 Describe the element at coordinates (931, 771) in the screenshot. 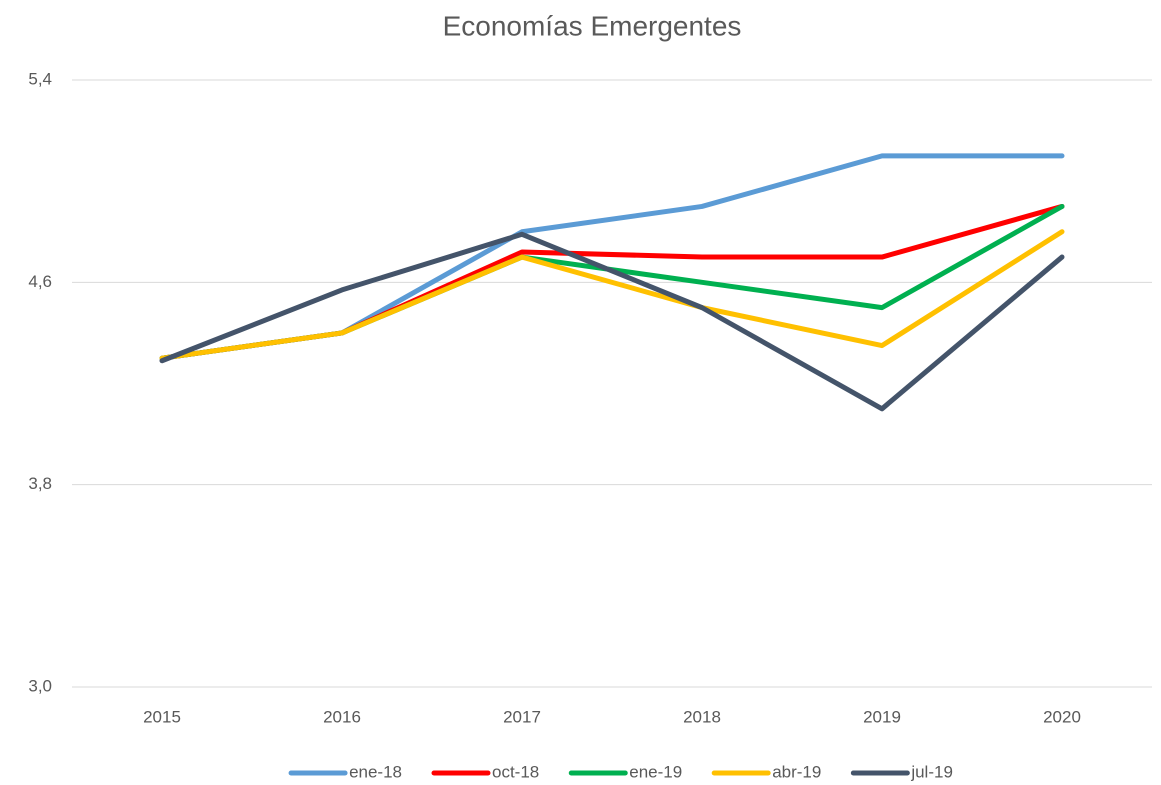

I see `legend-label: jul-19` at that location.